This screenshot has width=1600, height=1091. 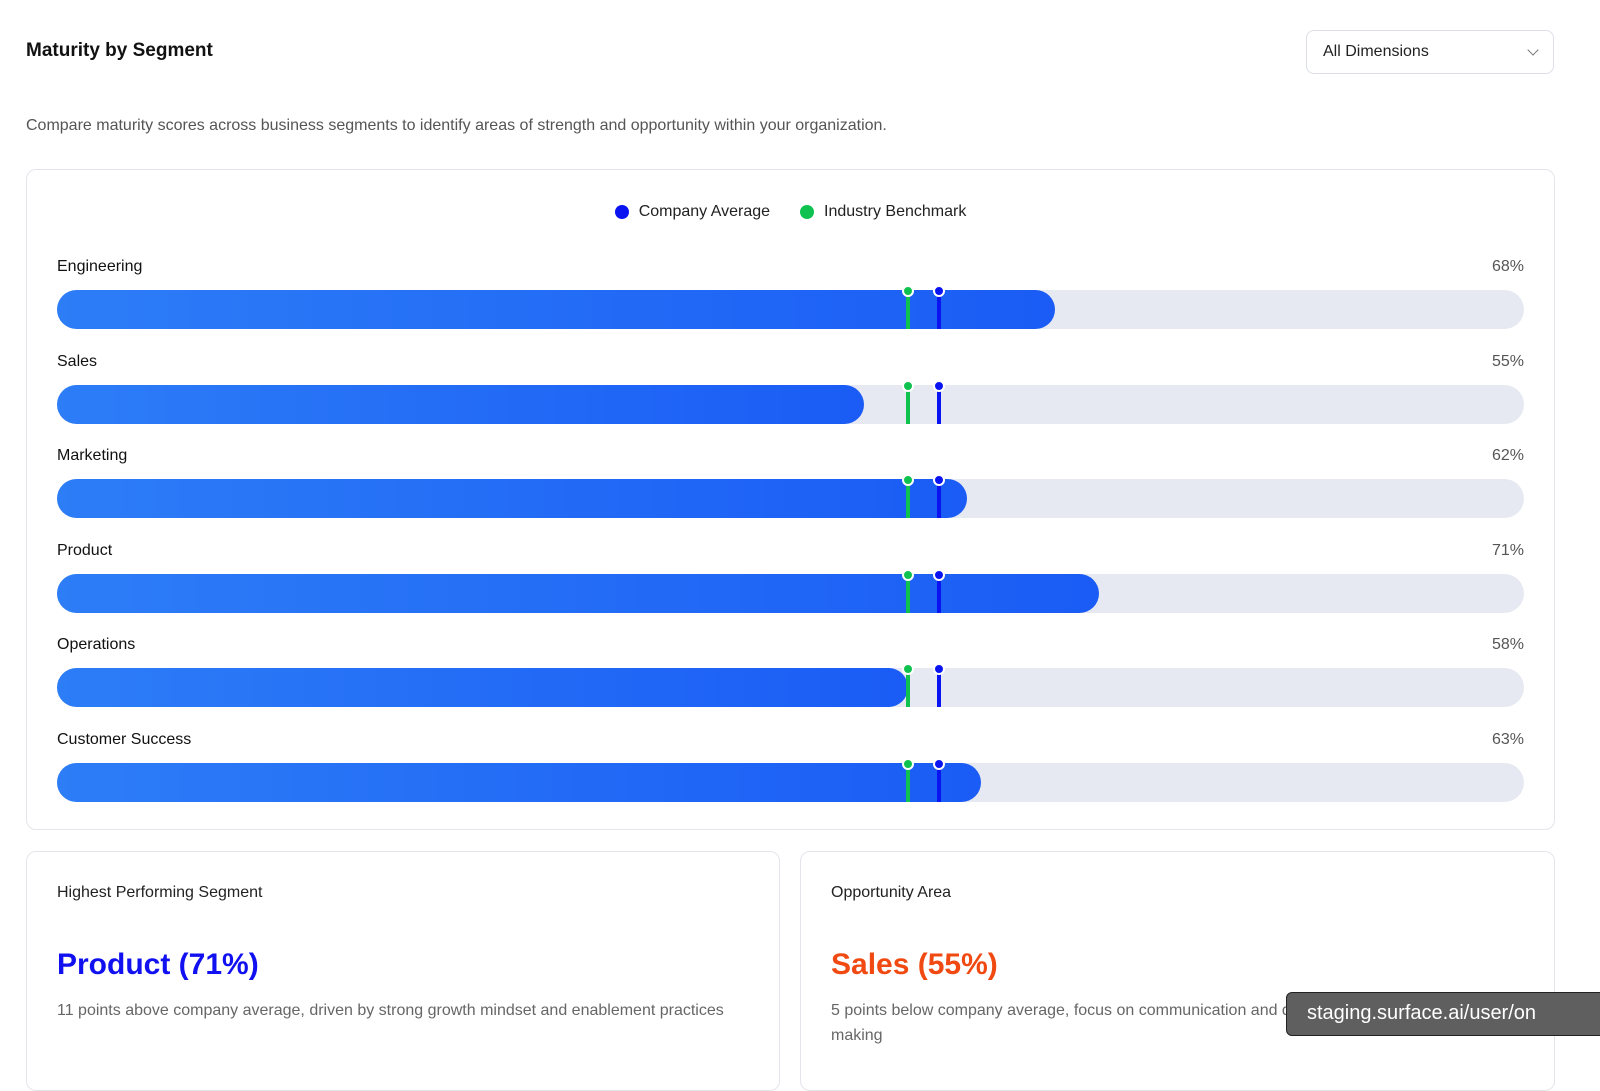 I want to click on segment-label: Operations, so click(x=96, y=644).